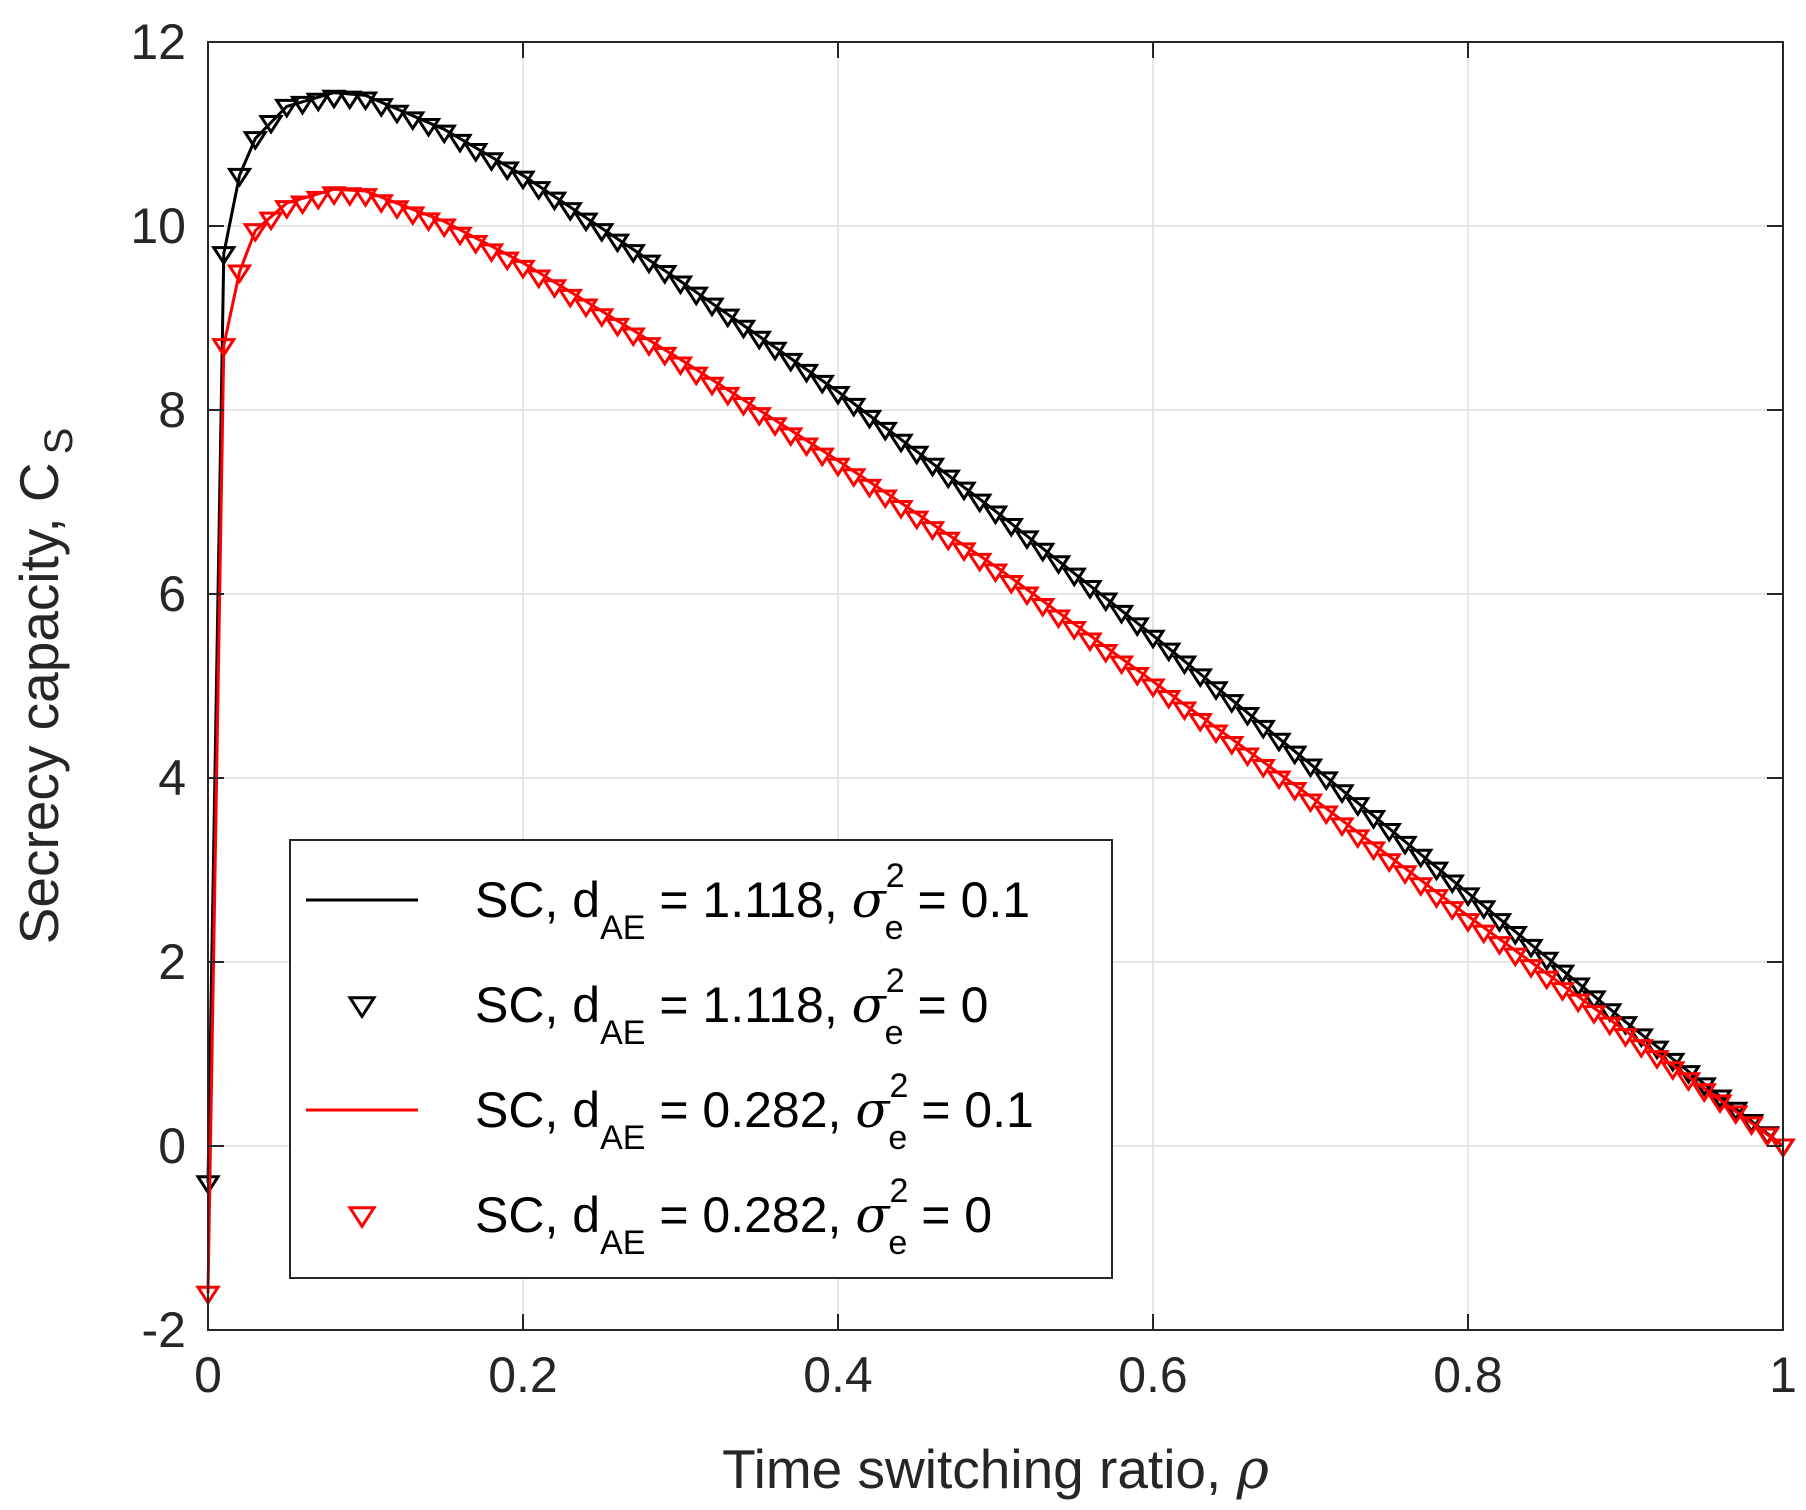  Describe the element at coordinates (701, 1059) in the screenshot. I see `legend-box` at that location.